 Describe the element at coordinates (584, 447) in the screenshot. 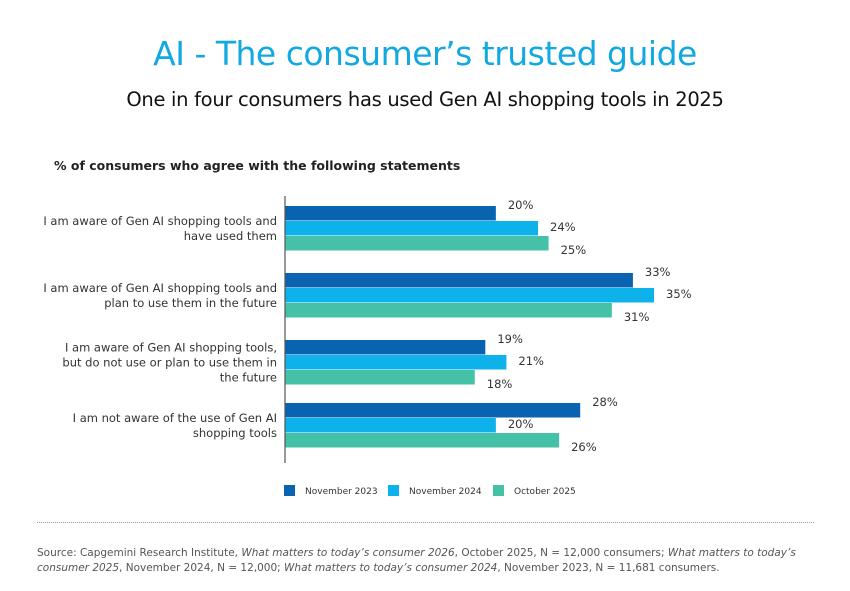

I see `data-label: 26%` at that location.